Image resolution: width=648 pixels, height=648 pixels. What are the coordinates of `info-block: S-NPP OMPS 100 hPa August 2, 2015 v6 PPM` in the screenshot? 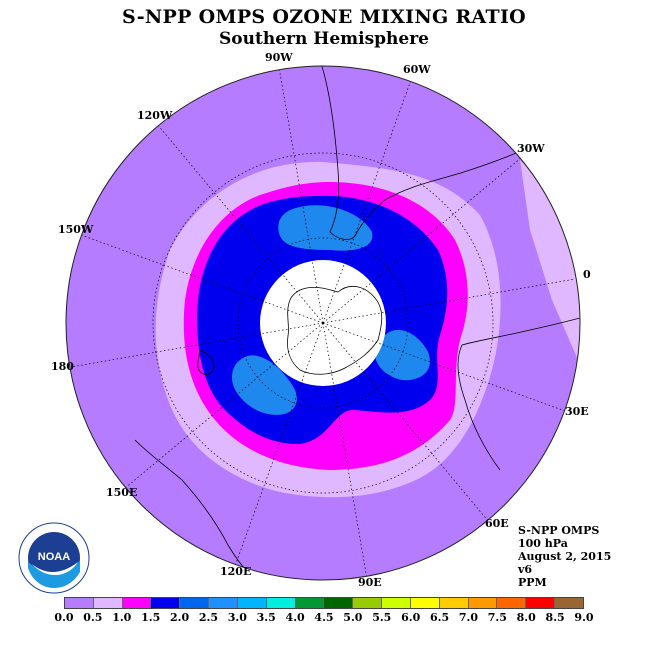 It's located at (564, 556).